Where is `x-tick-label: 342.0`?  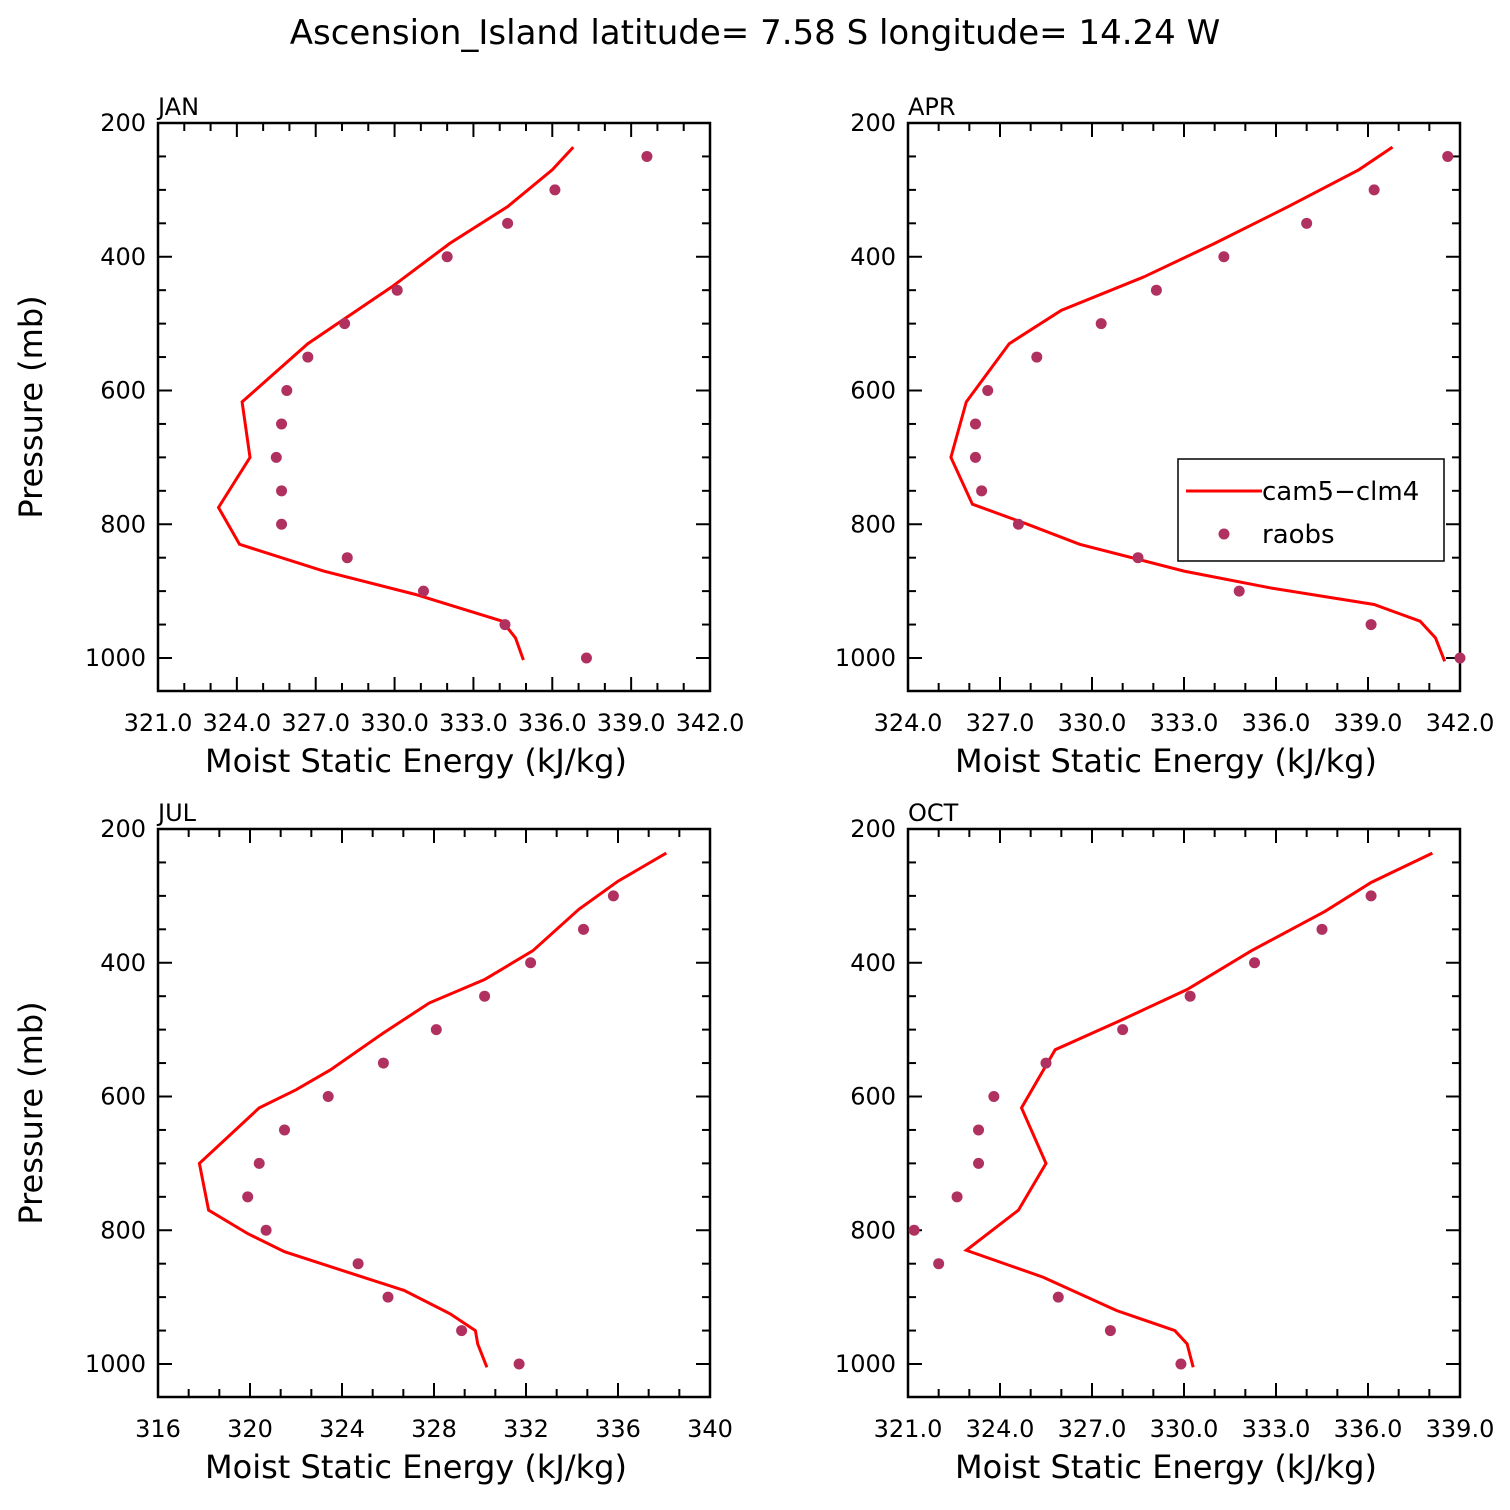
x-tick-label: 342.0 is located at coordinates (1460, 723).